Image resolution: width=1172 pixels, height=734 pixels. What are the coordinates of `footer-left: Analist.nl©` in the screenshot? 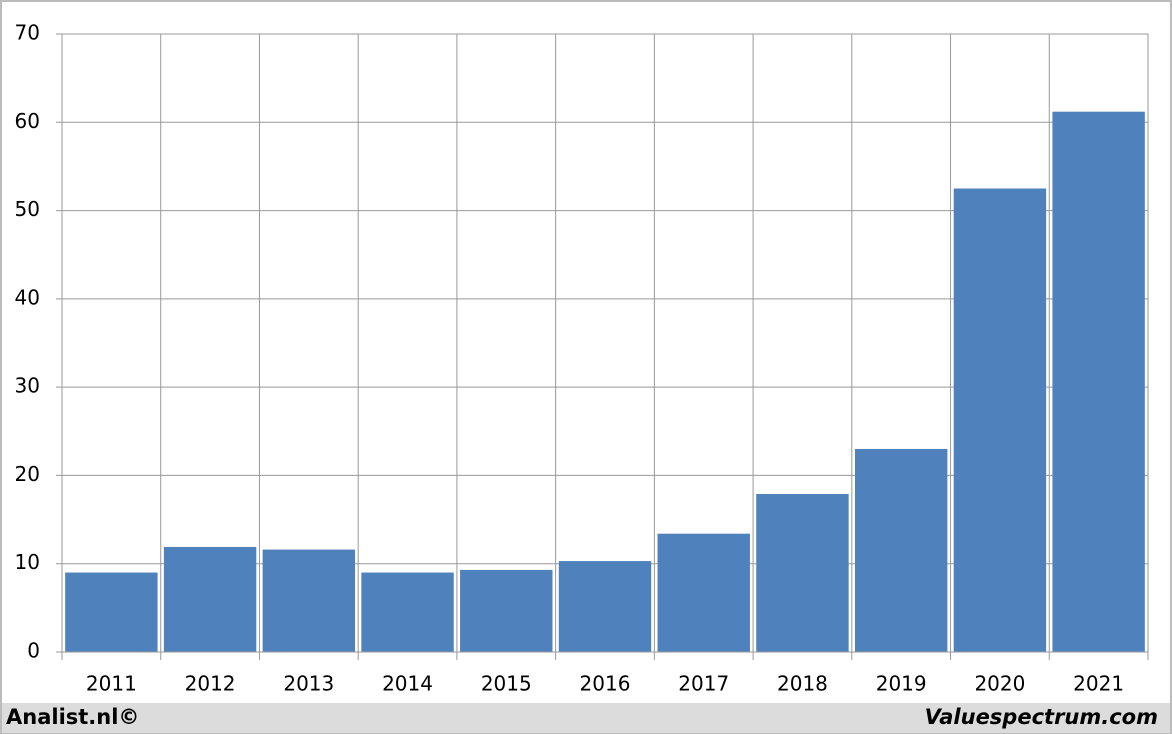 It's located at (72, 717).